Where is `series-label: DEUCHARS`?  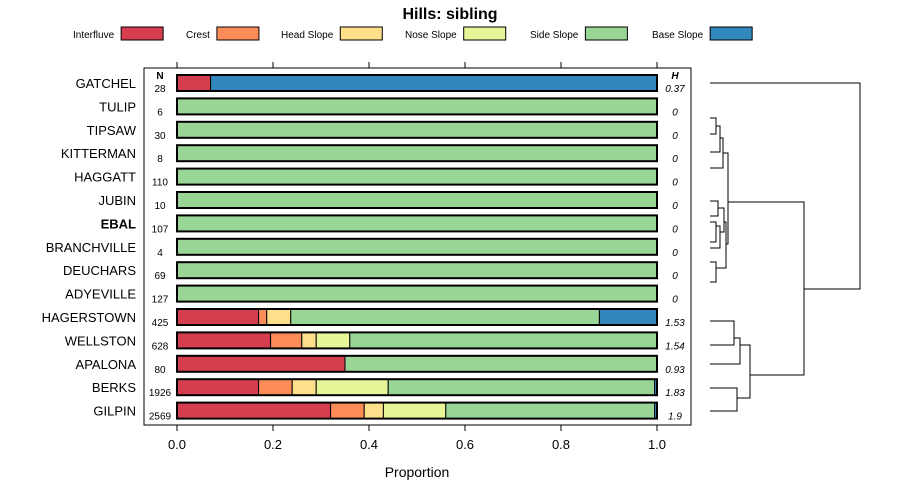 series-label: DEUCHARS is located at coordinates (99, 270).